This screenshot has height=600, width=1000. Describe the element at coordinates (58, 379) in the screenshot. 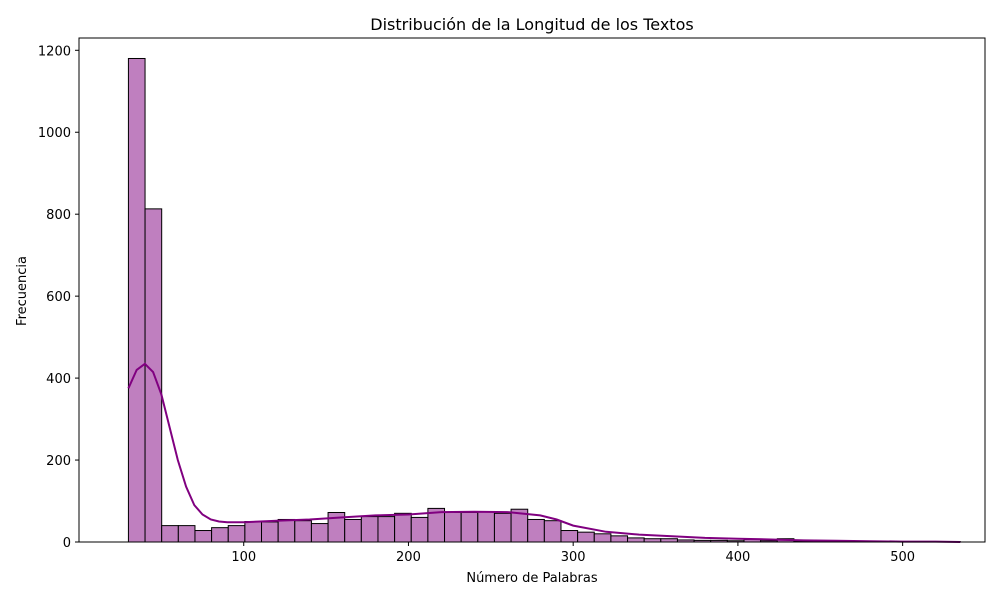

I see `y-tick-label: 400` at that location.